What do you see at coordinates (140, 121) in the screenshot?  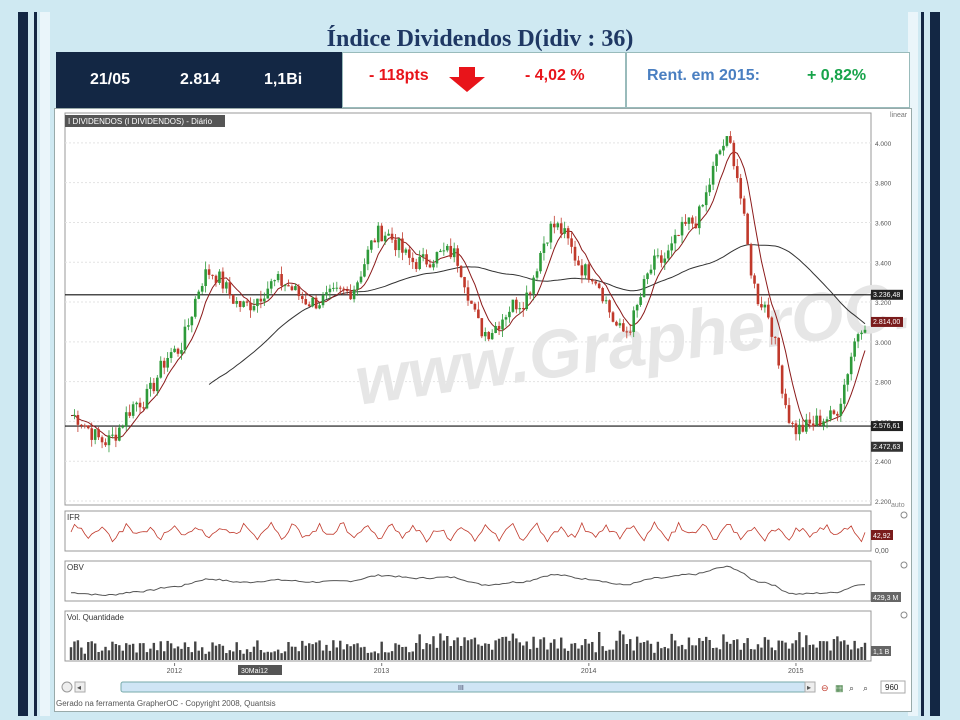 I see `panel-title: I DIVIDENDOS (I DIVIDENDOS) - Diário` at bounding box center [140, 121].